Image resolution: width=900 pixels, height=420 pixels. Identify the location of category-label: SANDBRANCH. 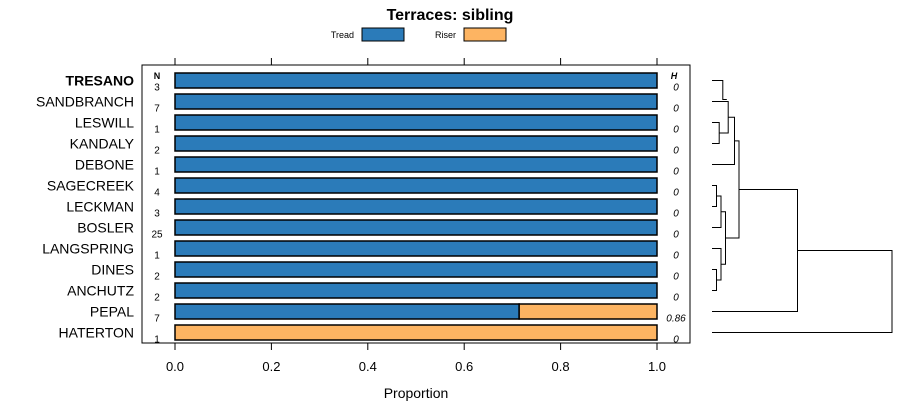
(85, 102).